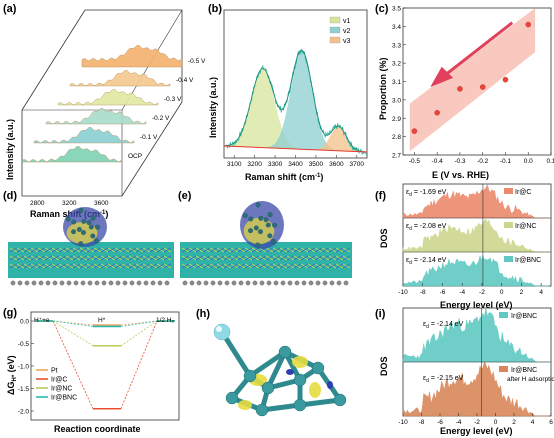 This screenshot has width=554, height=438. Describe the element at coordinates (396, 137) in the screenshot. I see `ytick-label: 2.8` at that location.